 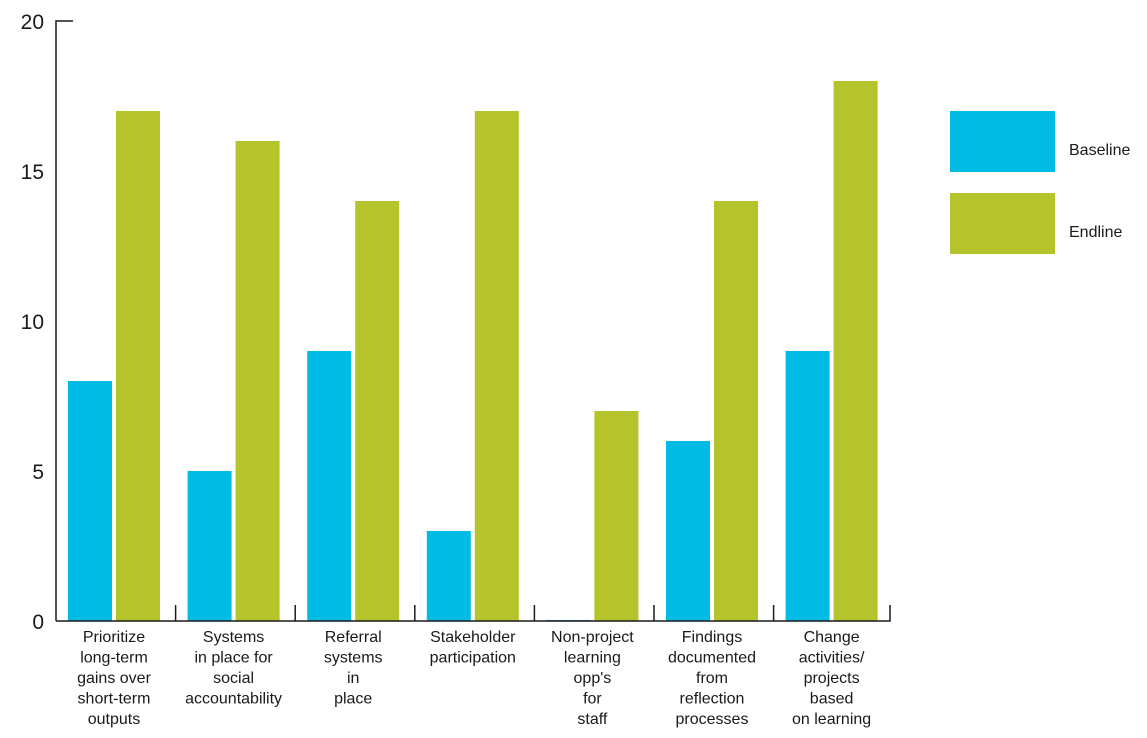 I want to click on y-axis, so click(x=64, y=320).